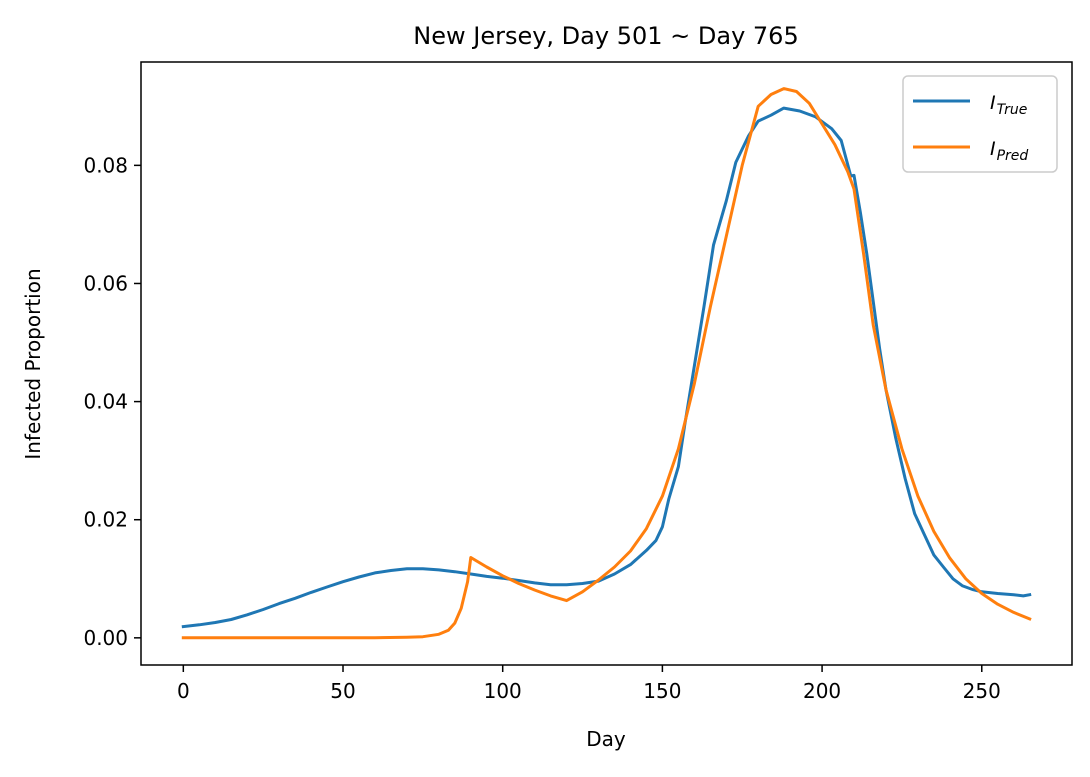  I want to click on y-tick-label: 0.04, so click(105, 402).